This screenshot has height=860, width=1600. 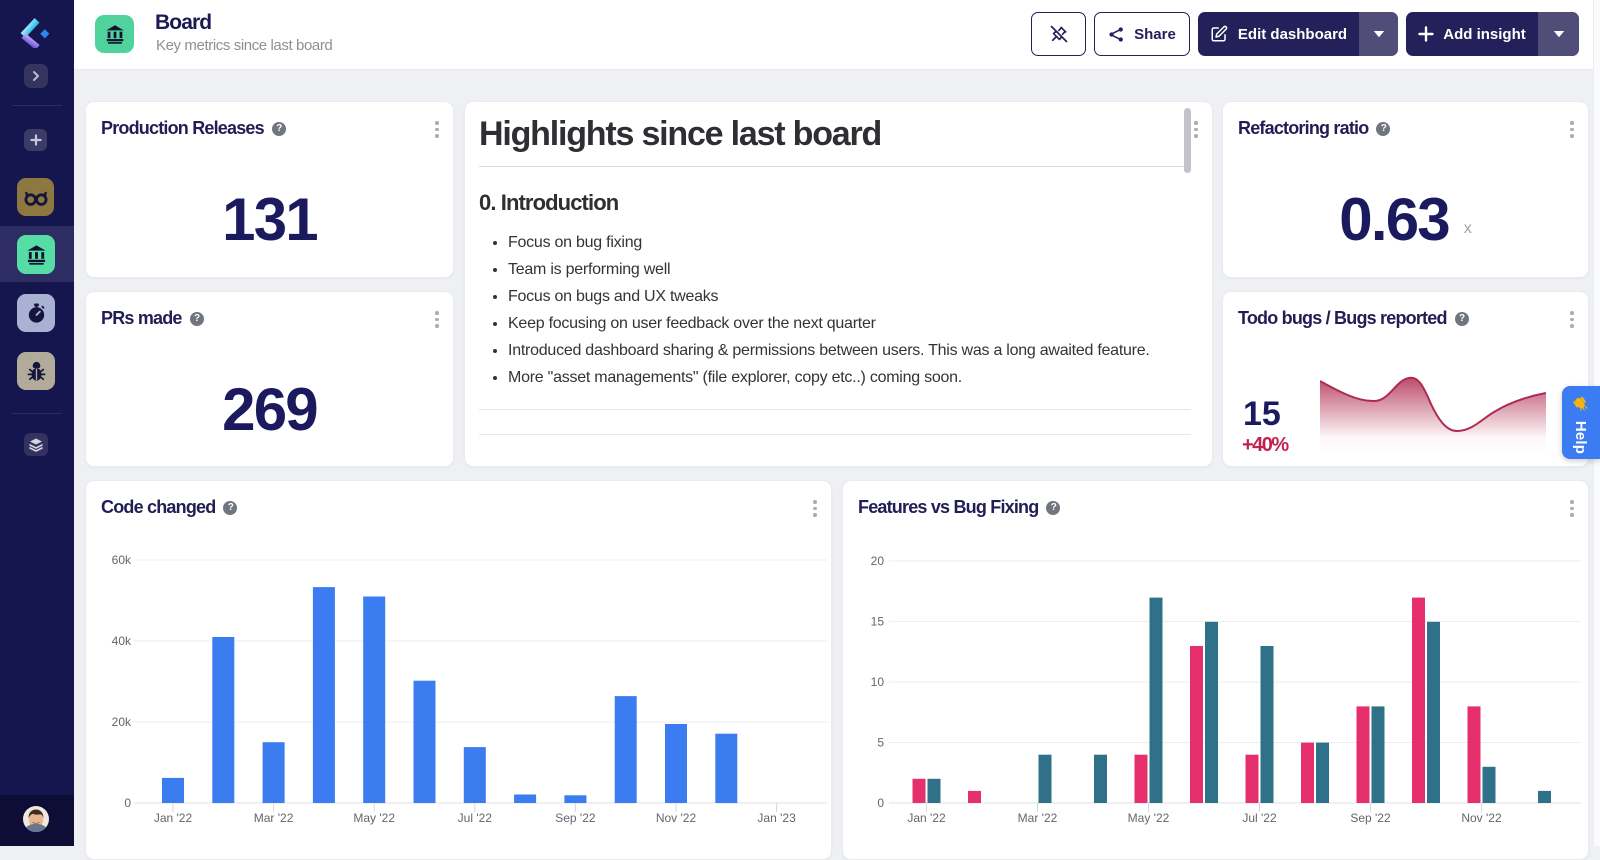 What do you see at coordinates (122, 722) in the screenshot?
I see `svg-text: 20k` at bounding box center [122, 722].